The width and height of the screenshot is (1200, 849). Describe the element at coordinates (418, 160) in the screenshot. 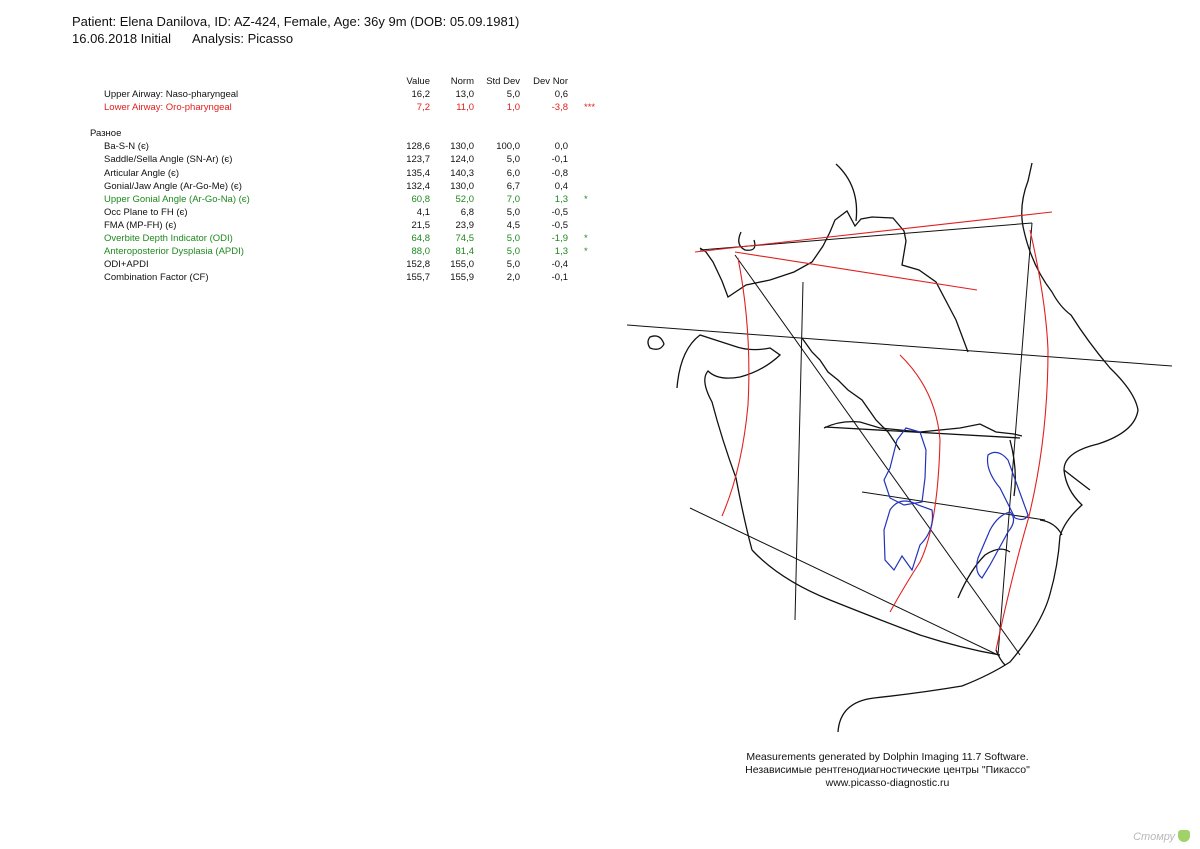

I see `row-value: 123,7` at that location.